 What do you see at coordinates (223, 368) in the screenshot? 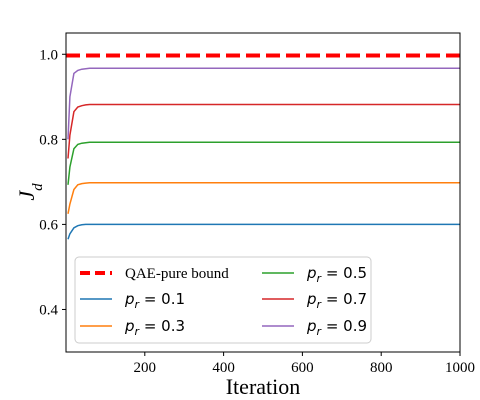
I see `x-tick-label: 400` at bounding box center [223, 368].